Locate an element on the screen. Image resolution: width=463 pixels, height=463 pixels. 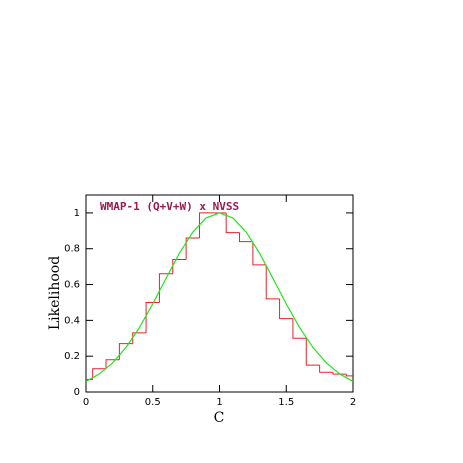
x-tick-label: 0.5 is located at coordinates (153, 402).